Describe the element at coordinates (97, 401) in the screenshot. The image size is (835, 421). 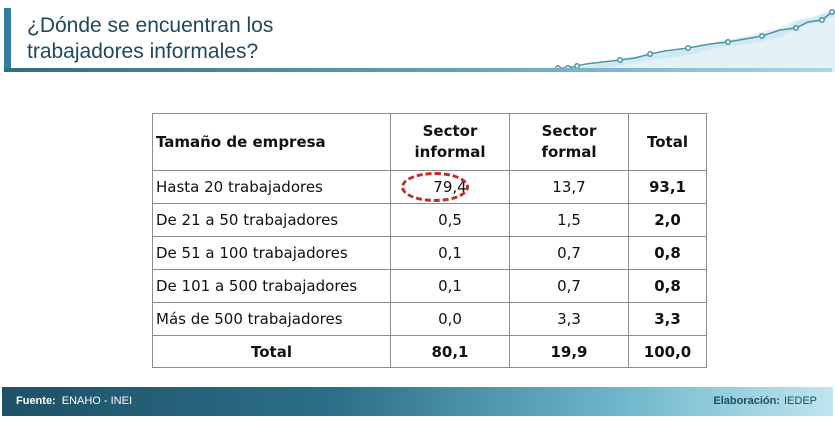
I see `footer-source-value: ENAHO - INEI` at that location.